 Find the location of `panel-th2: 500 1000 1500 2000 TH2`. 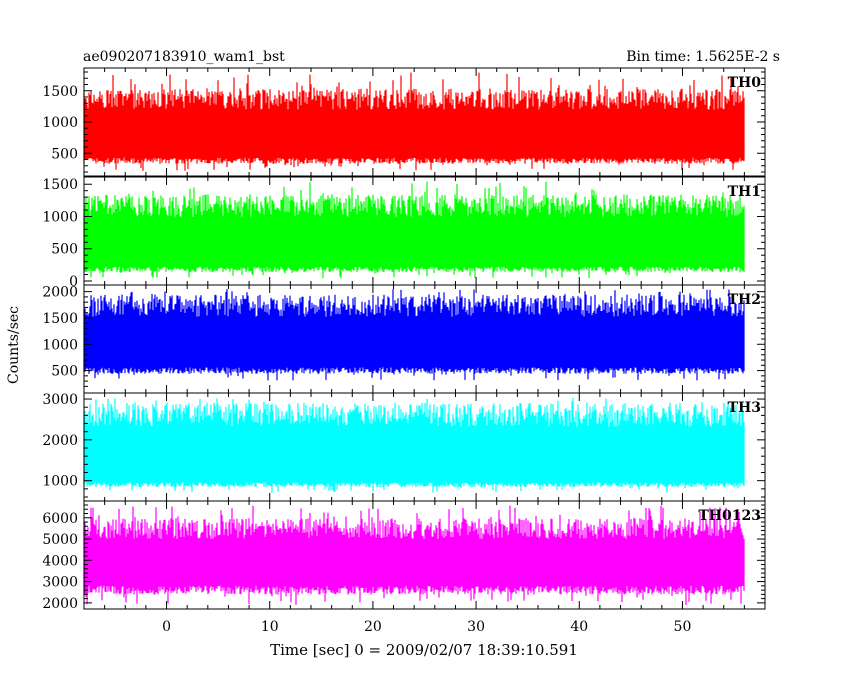

panel-th2: 500 1000 1500 2000 TH2 is located at coordinates (404, 339).